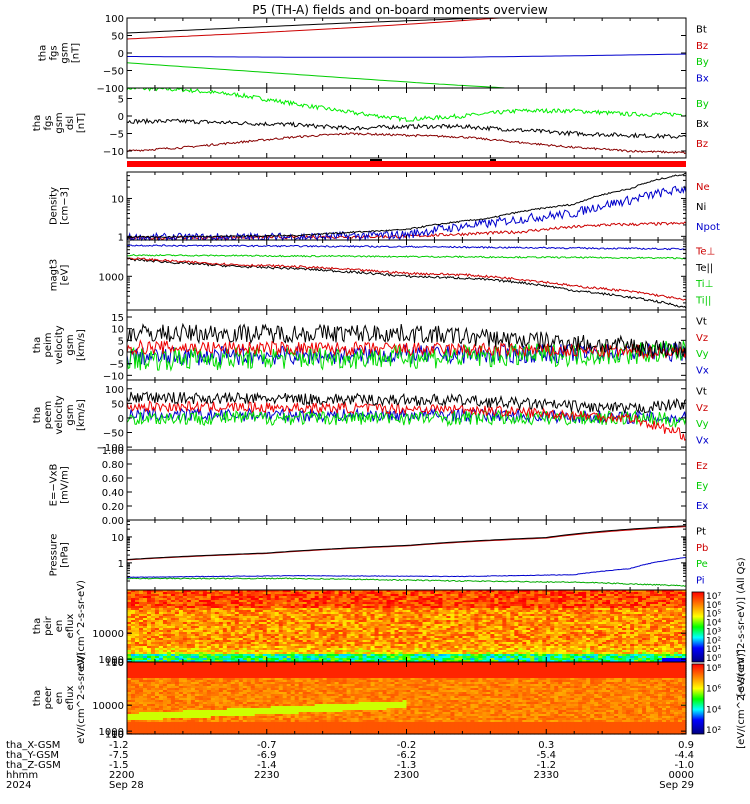  I want to click on legend-entry: Pi, so click(700, 580).